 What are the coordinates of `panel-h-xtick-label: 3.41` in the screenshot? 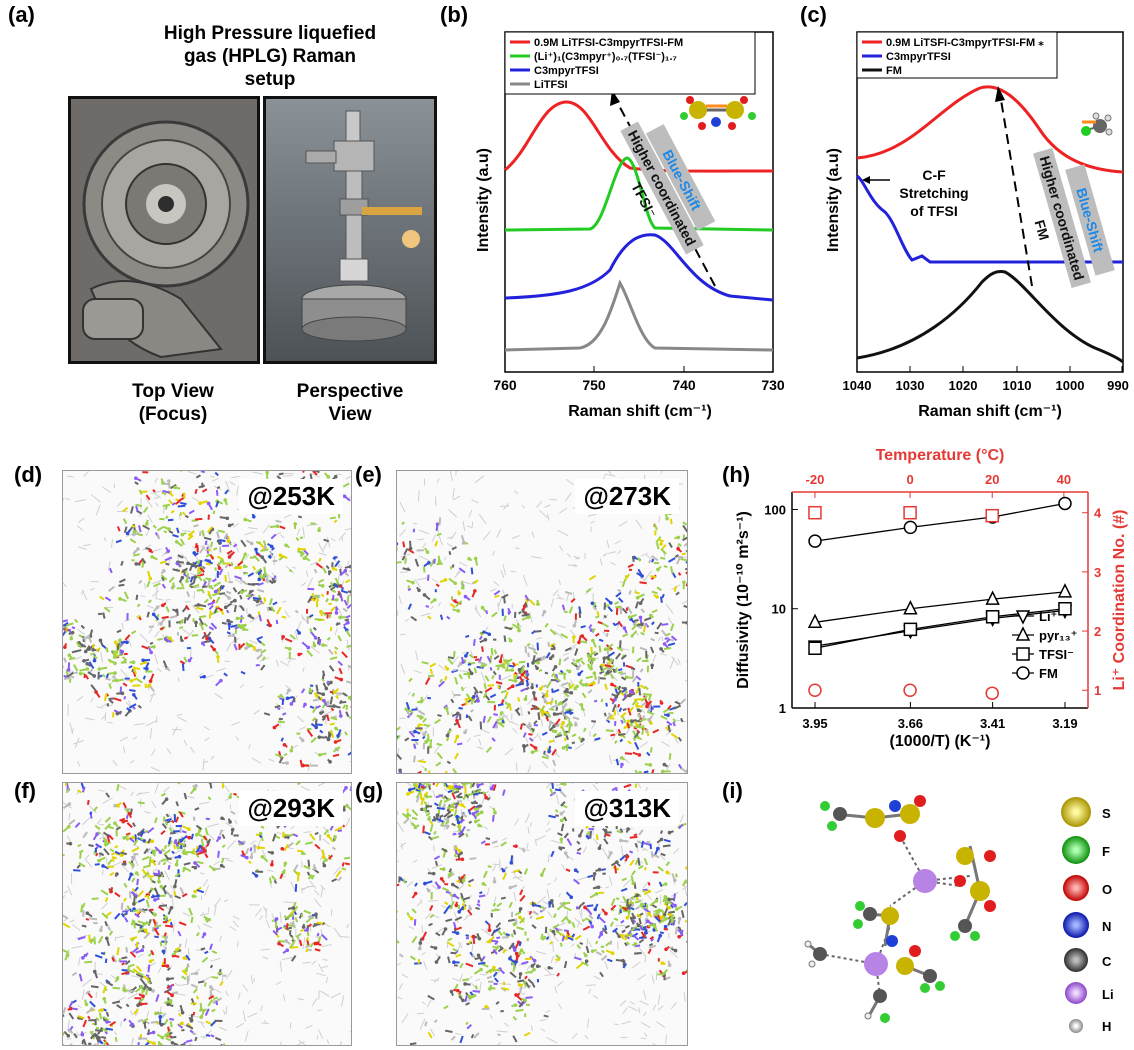 It's located at (992, 723).